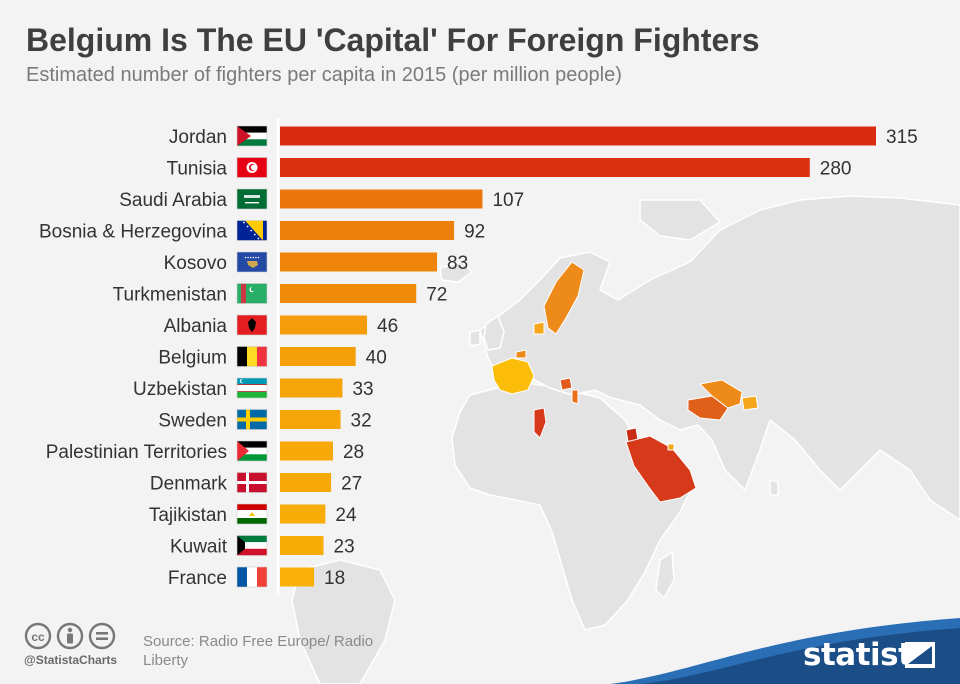 The height and width of the screenshot is (684, 960). I want to click on cc-icon: cc, so click(38, 636).